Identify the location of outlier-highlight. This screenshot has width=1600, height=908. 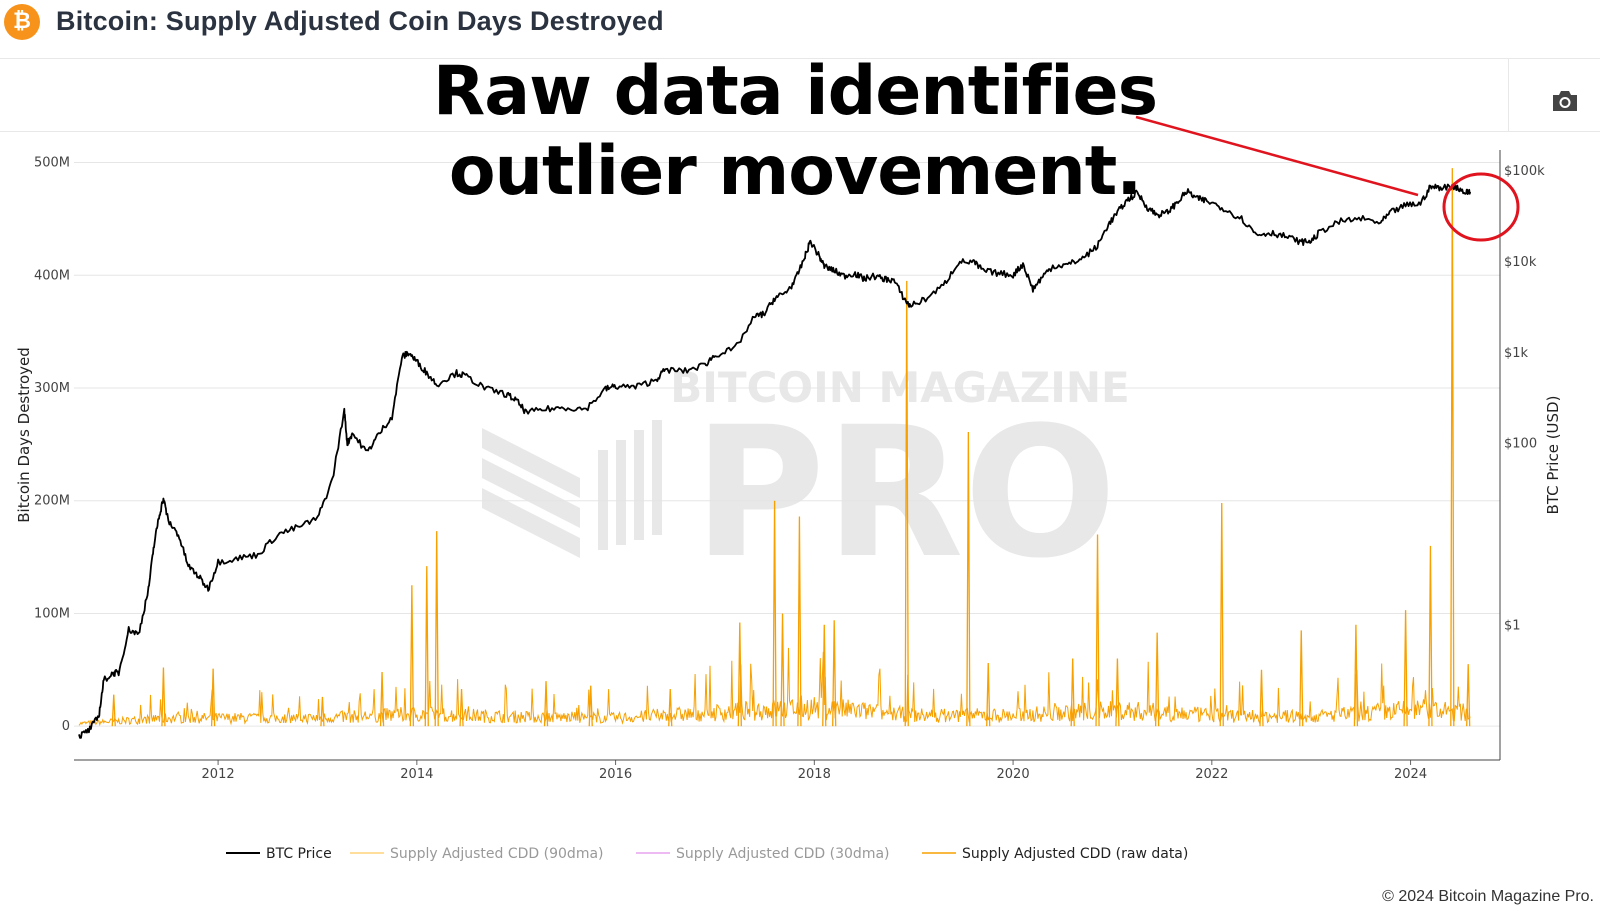
(1327, 178).